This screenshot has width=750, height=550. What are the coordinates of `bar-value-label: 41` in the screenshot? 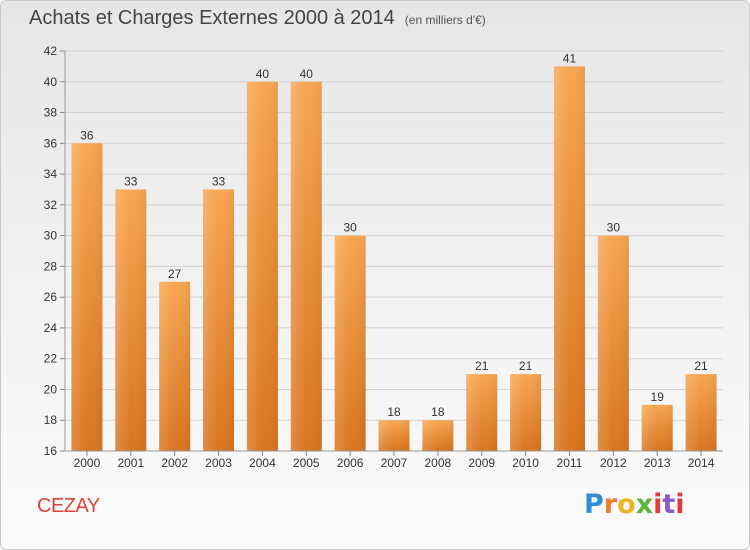 It's located at (570, 58).